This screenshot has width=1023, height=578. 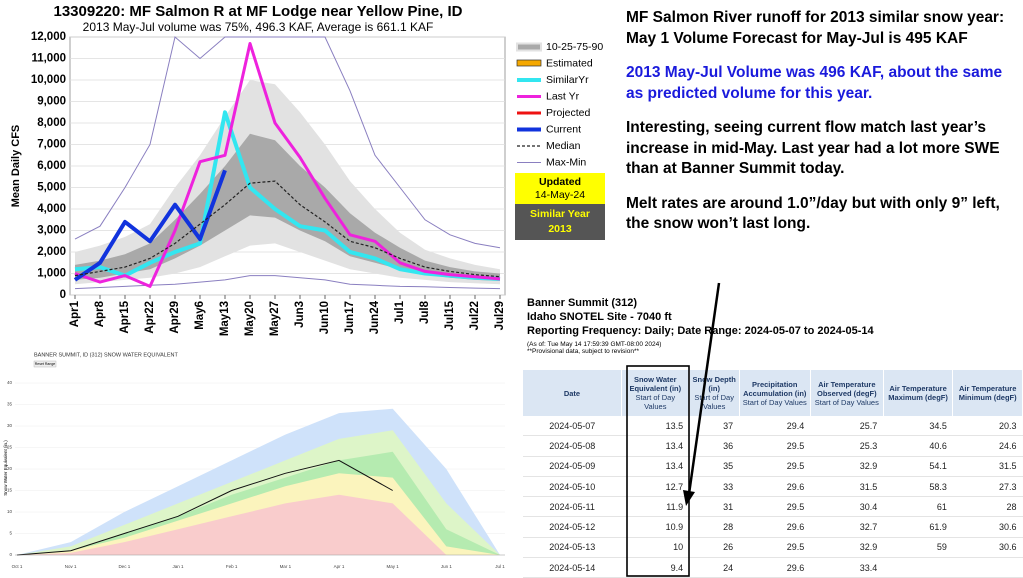 What do you see at coordinates (200, 315) in the screenshot?
I see `x-tick-label: May6` at bounding box center [200, 315].